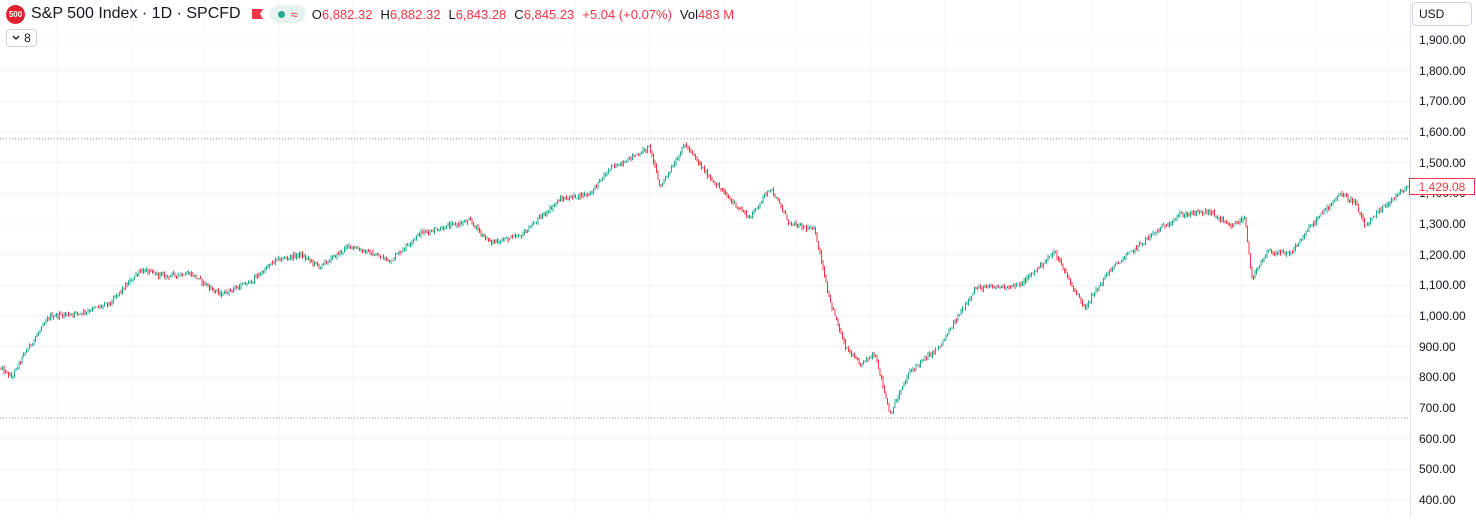 The height and width of the screenshot is (521, 1476). I want to click on low-label: L, so click(452, 14).